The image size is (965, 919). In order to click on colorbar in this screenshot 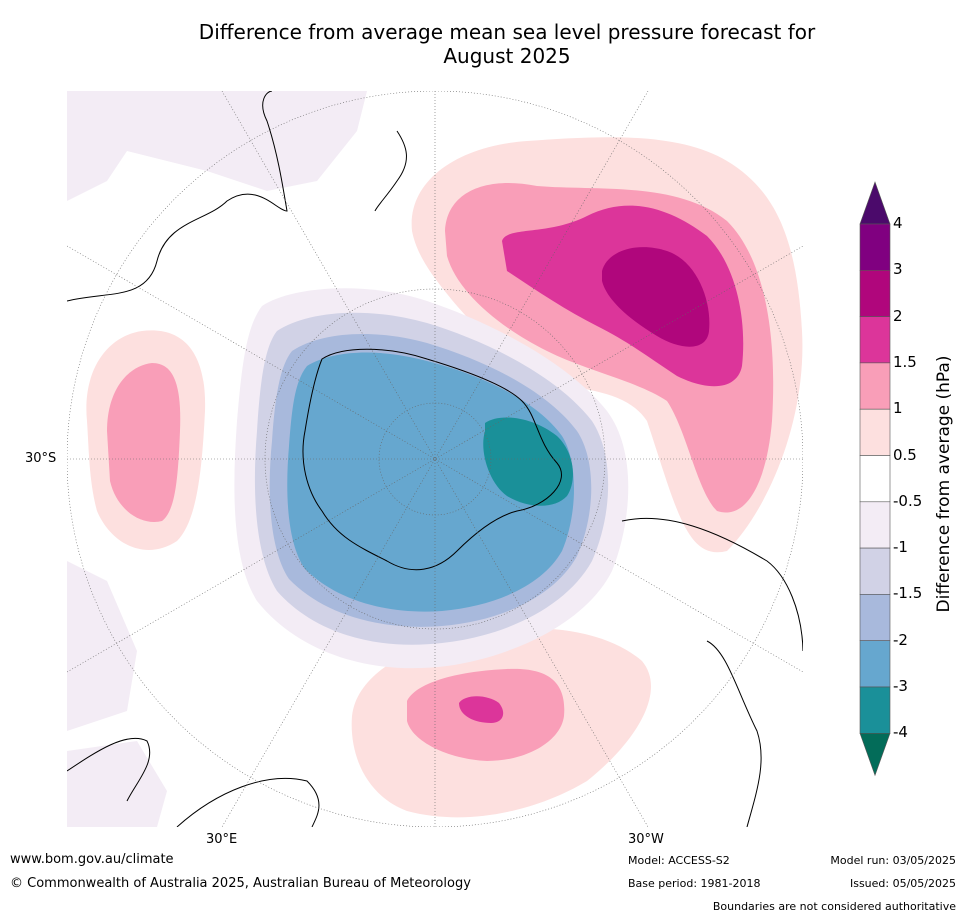, I will do `click(875, 479)`.